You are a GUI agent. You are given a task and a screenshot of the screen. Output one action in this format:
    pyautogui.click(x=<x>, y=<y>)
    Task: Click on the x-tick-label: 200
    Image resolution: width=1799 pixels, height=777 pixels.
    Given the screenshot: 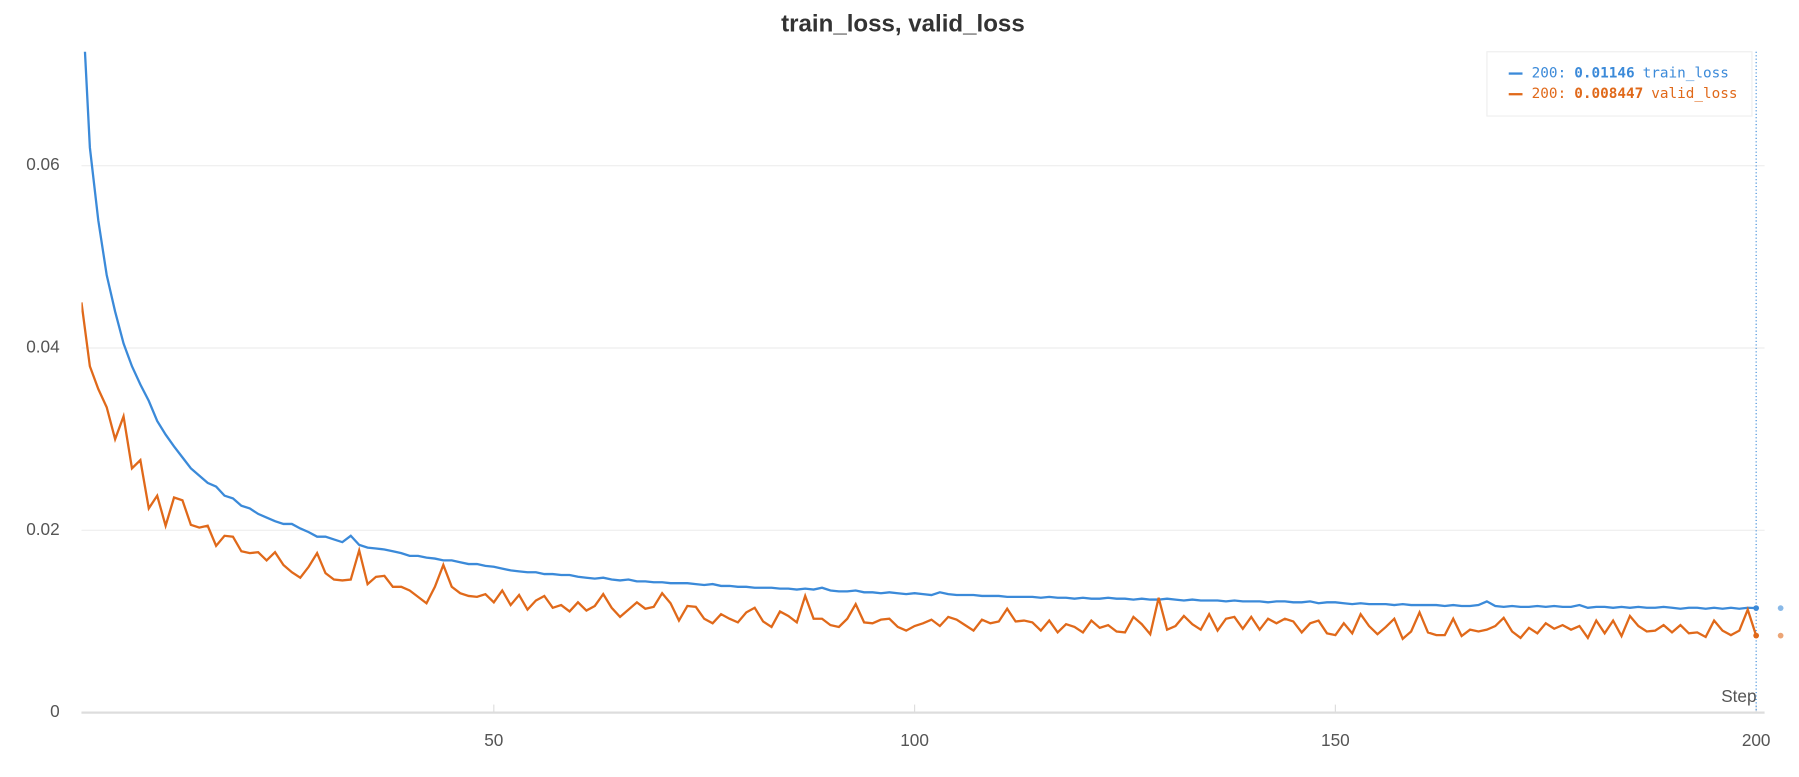 What is the action you would take?
    pyautogui.click(x=1756, y=740)
    